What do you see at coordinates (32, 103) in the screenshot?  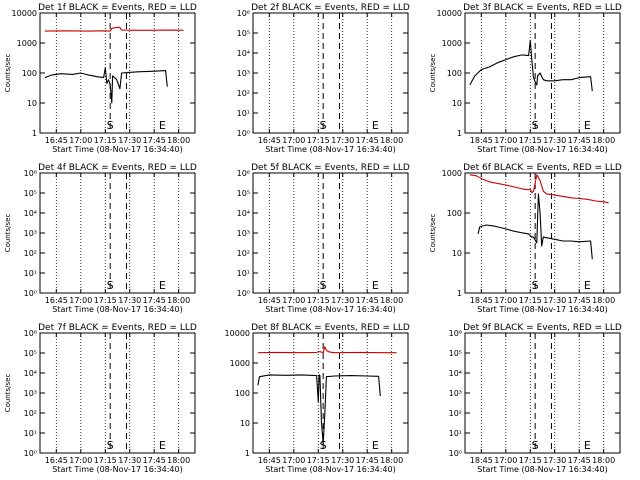 I see `y-tick-label: 10` at bounding box center [32, 103].